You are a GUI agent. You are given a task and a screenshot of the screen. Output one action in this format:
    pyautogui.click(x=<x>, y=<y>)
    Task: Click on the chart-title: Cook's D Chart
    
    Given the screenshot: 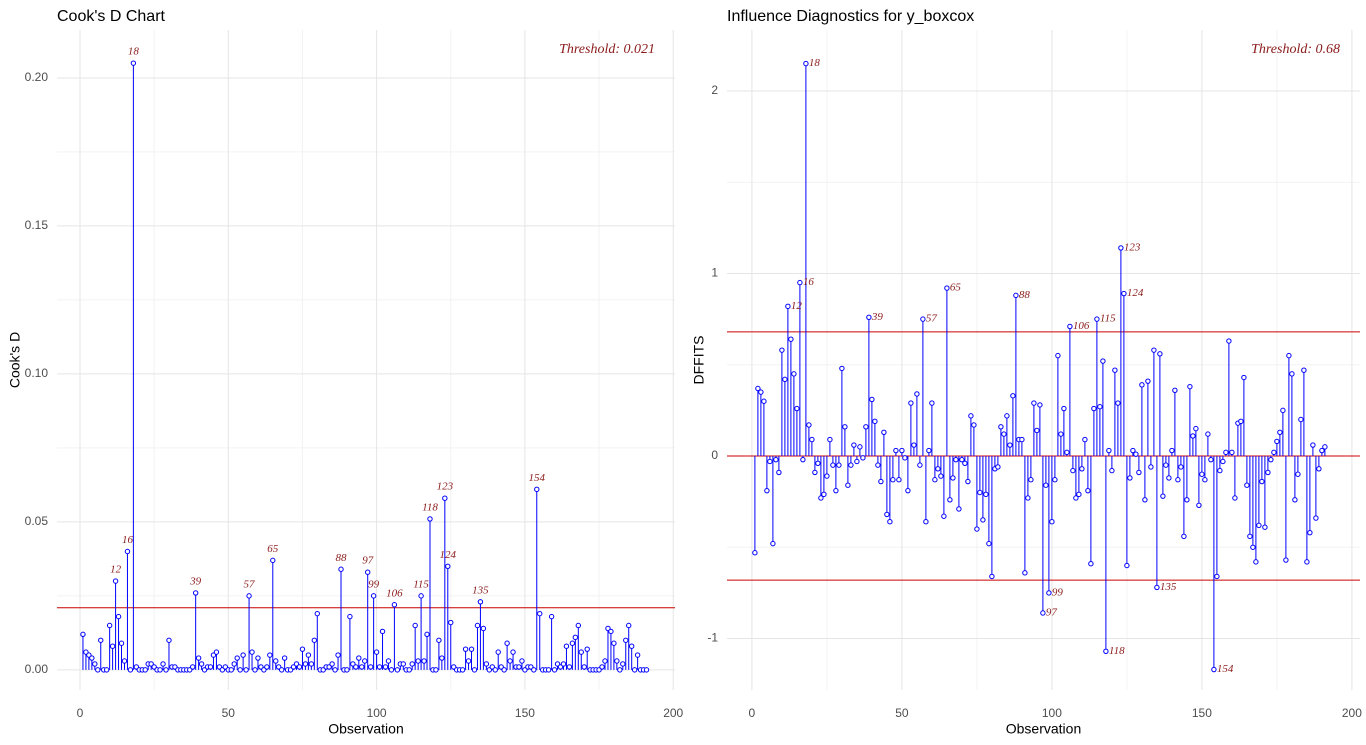 What is the action you would take?
    pyautogui.click(x=111, y=16)
    